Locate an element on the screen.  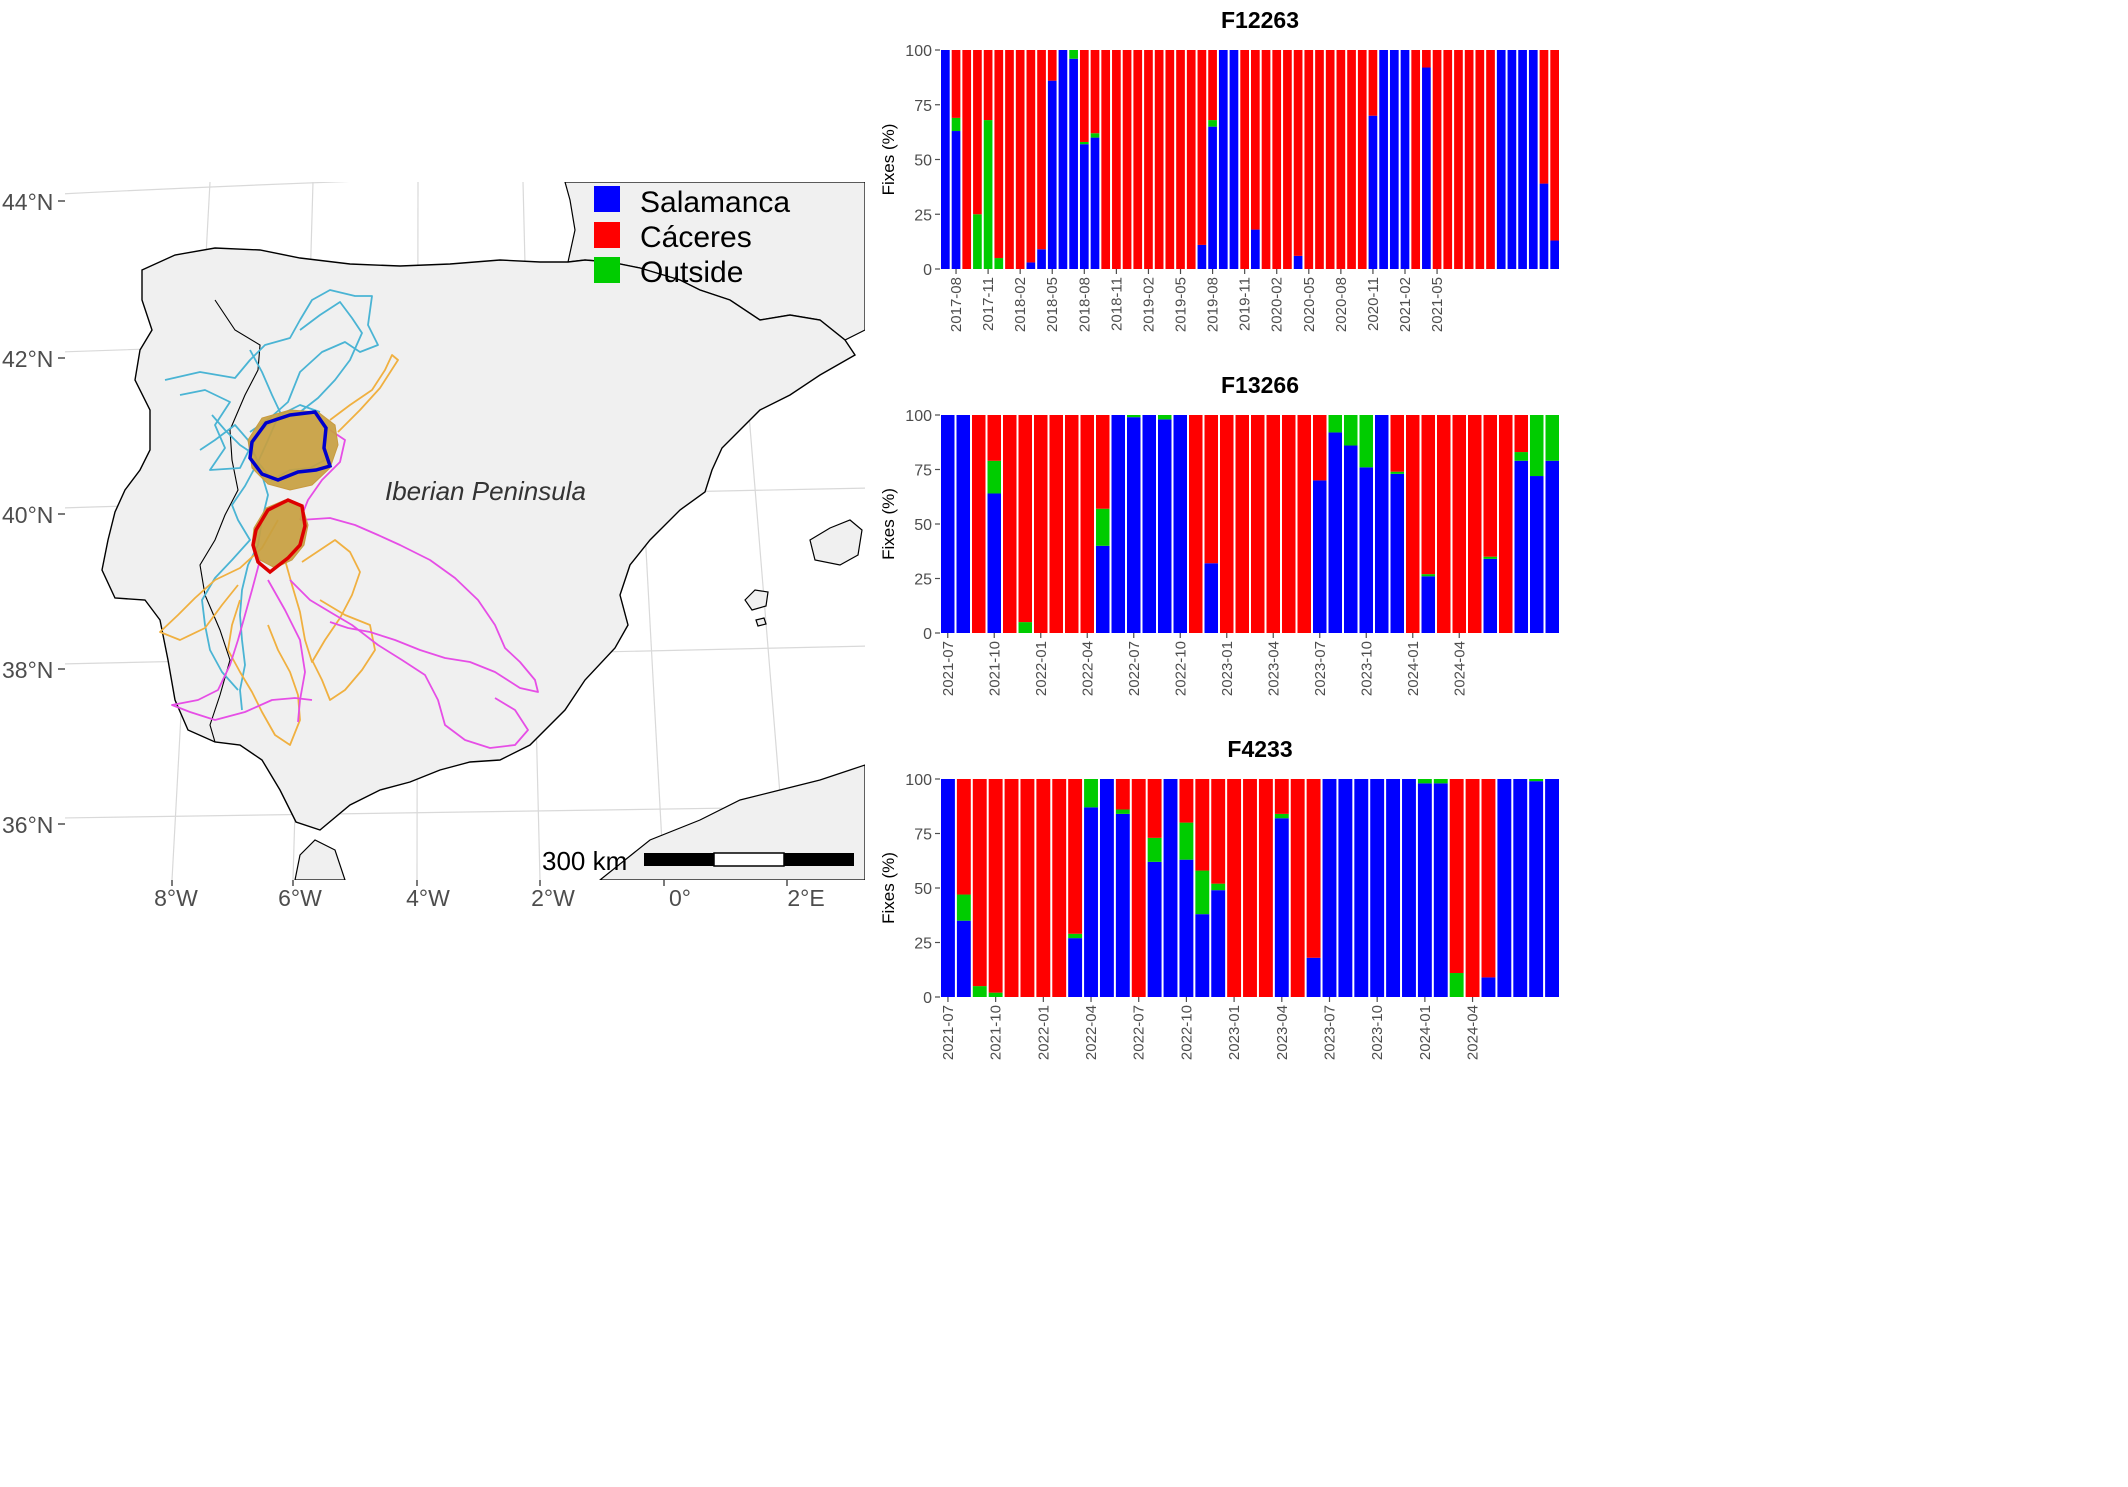
salamanca-core-outline is located at coordinates (290, 446).